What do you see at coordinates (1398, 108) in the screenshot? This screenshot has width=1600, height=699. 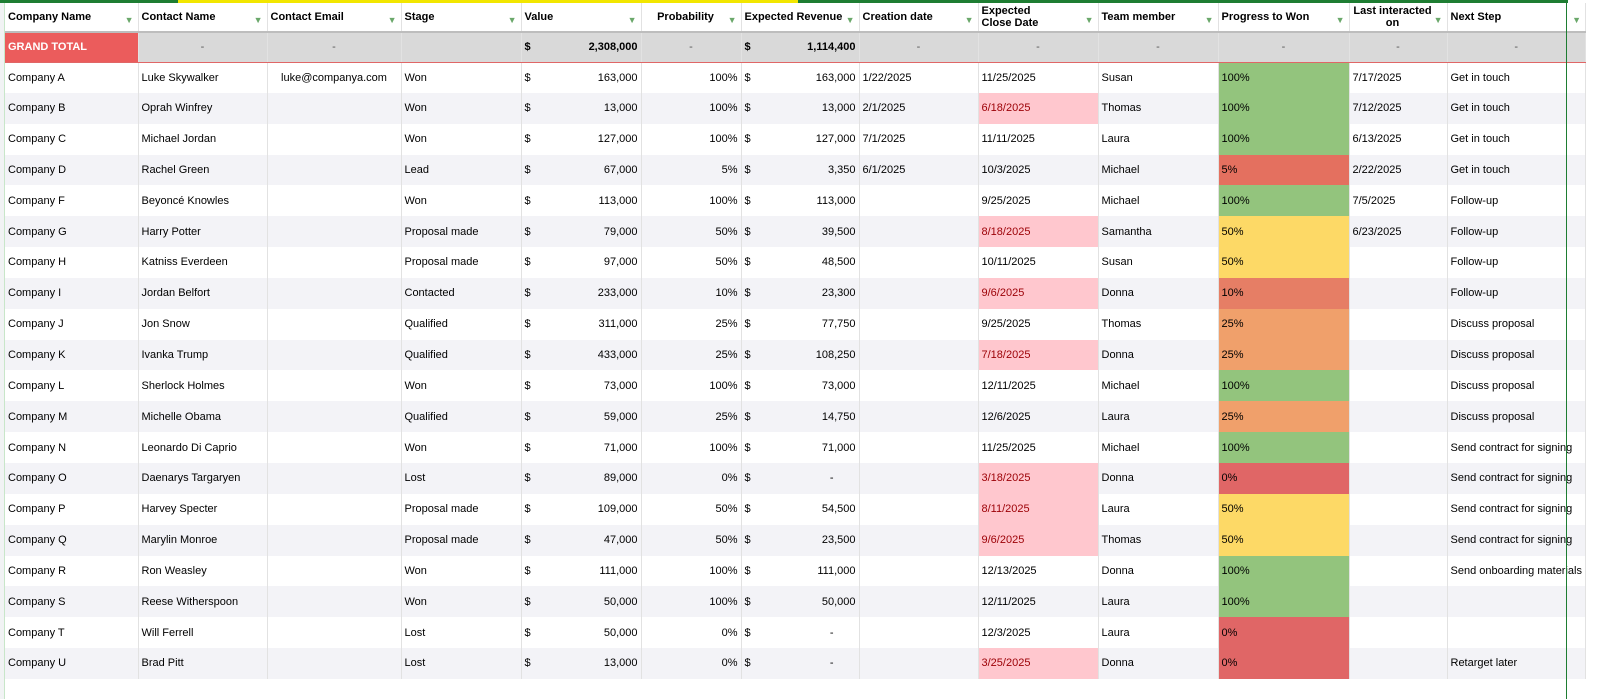 I see `cell-last-interacted-on: 7/12/2025` at bounding box center [1398, 108].